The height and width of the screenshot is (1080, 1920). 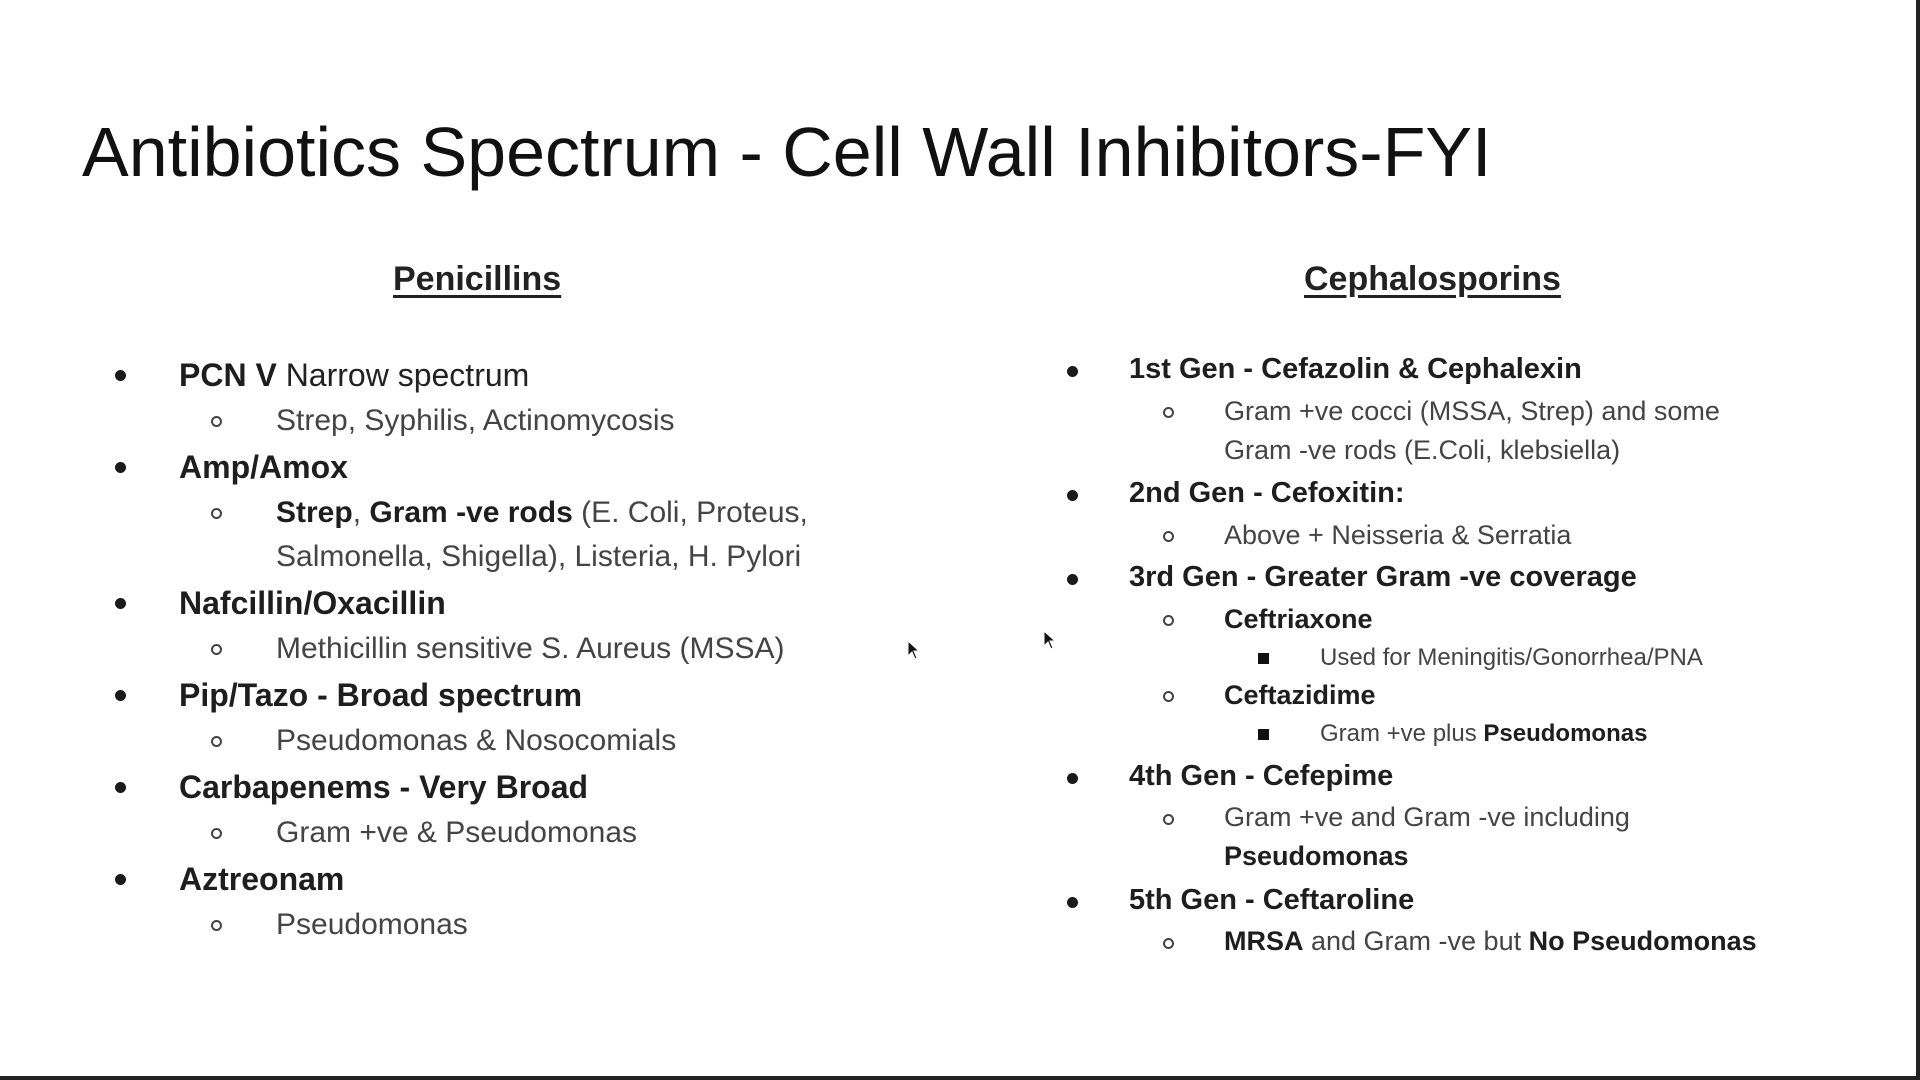 What do you see at coordinates (1472, 411) in the screenshot?
I see `sub-item: Gram +ve cocci (MSSA, Strep) and some` at bounding box center [1472, 411].